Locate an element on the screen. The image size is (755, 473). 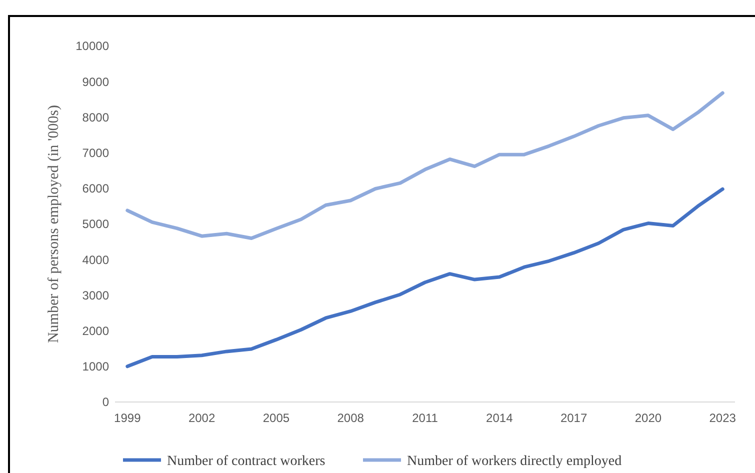
x-tick-label: 2023 is located at coordinates (722, 418).